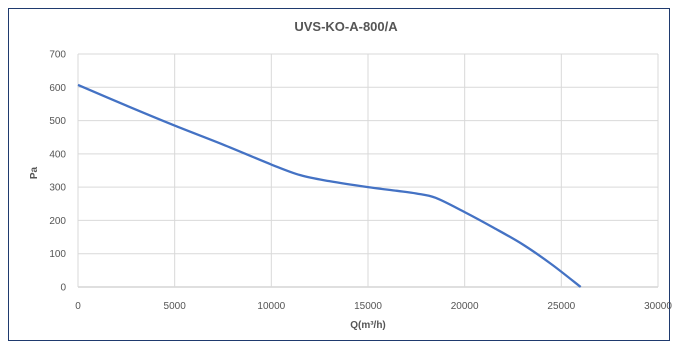 This screenshot has width=674, height=343. Describe the element at coordinates (34, 172) in the screenshot. I see `y-axis-label: Pa` at that location.